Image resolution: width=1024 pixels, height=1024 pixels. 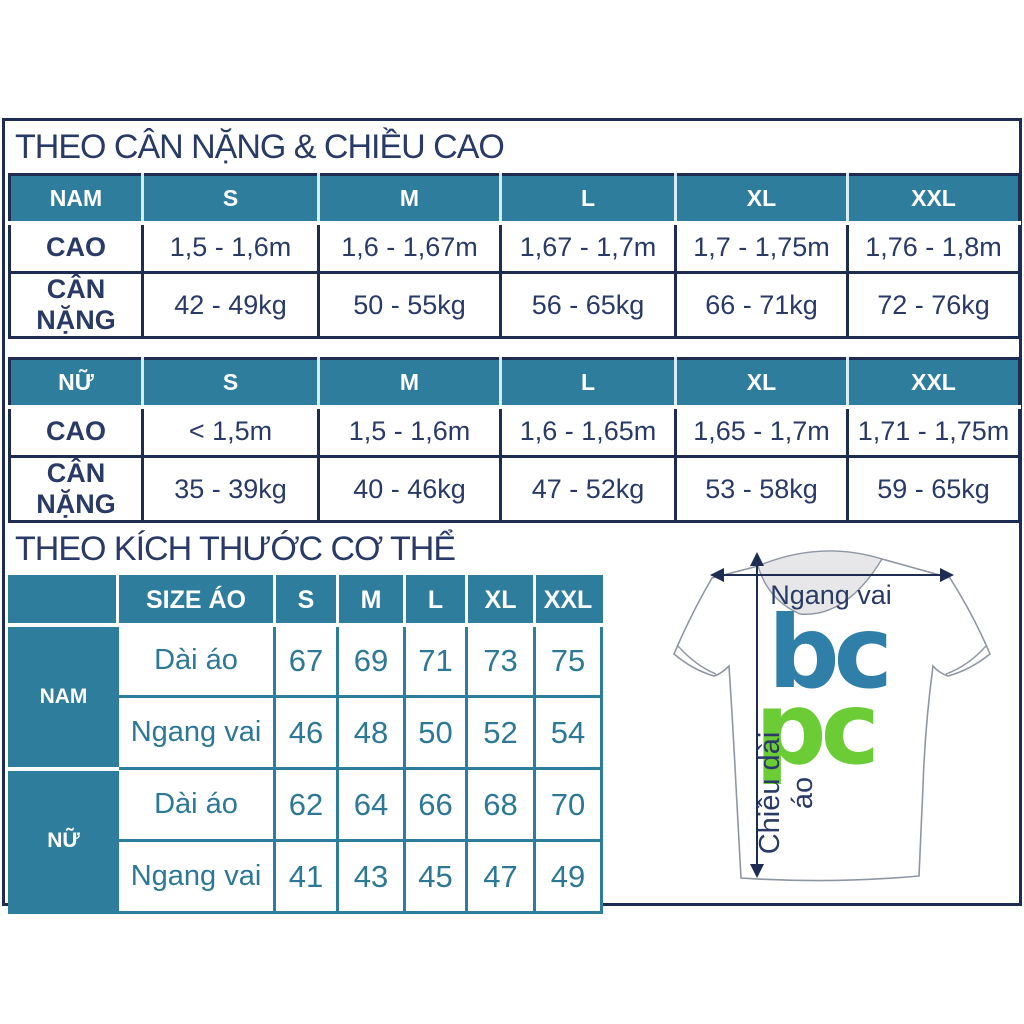 What do you see at coordinates (500, 804) in the screenshot?
I see `table-cell: 68` at bounding box center [500, 804].